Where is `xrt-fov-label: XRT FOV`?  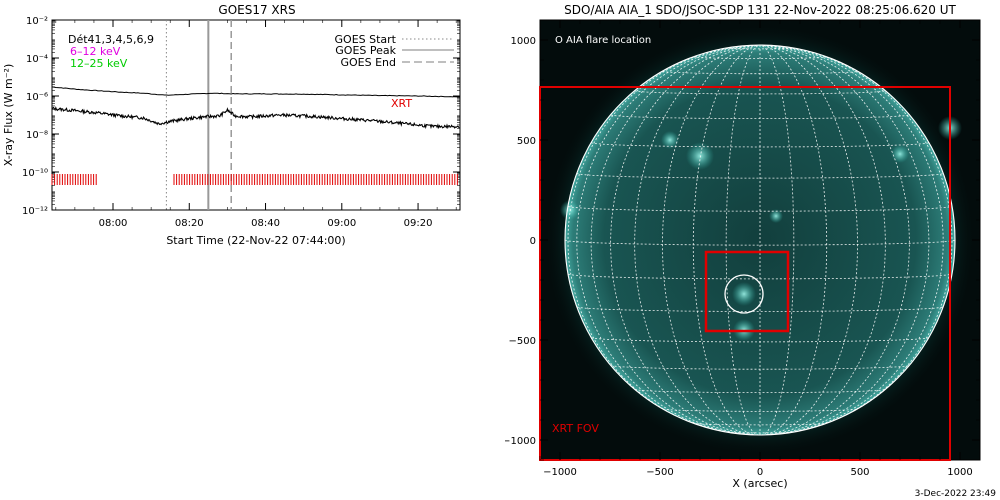
xrt-fov-label: XRT FOV is located at coordinates (575, 428).